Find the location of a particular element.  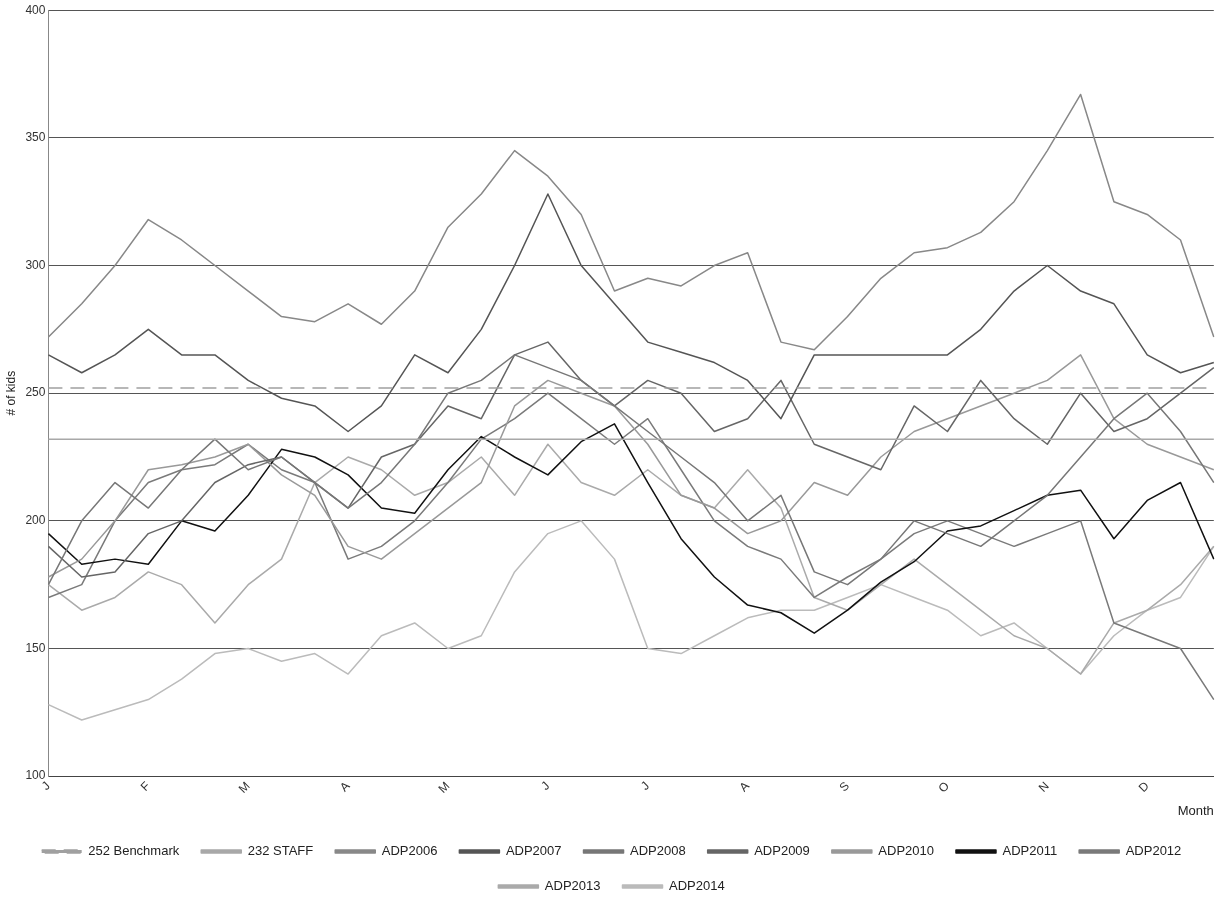

legend-label: ADP2009 is located at coordinates (782, 851).